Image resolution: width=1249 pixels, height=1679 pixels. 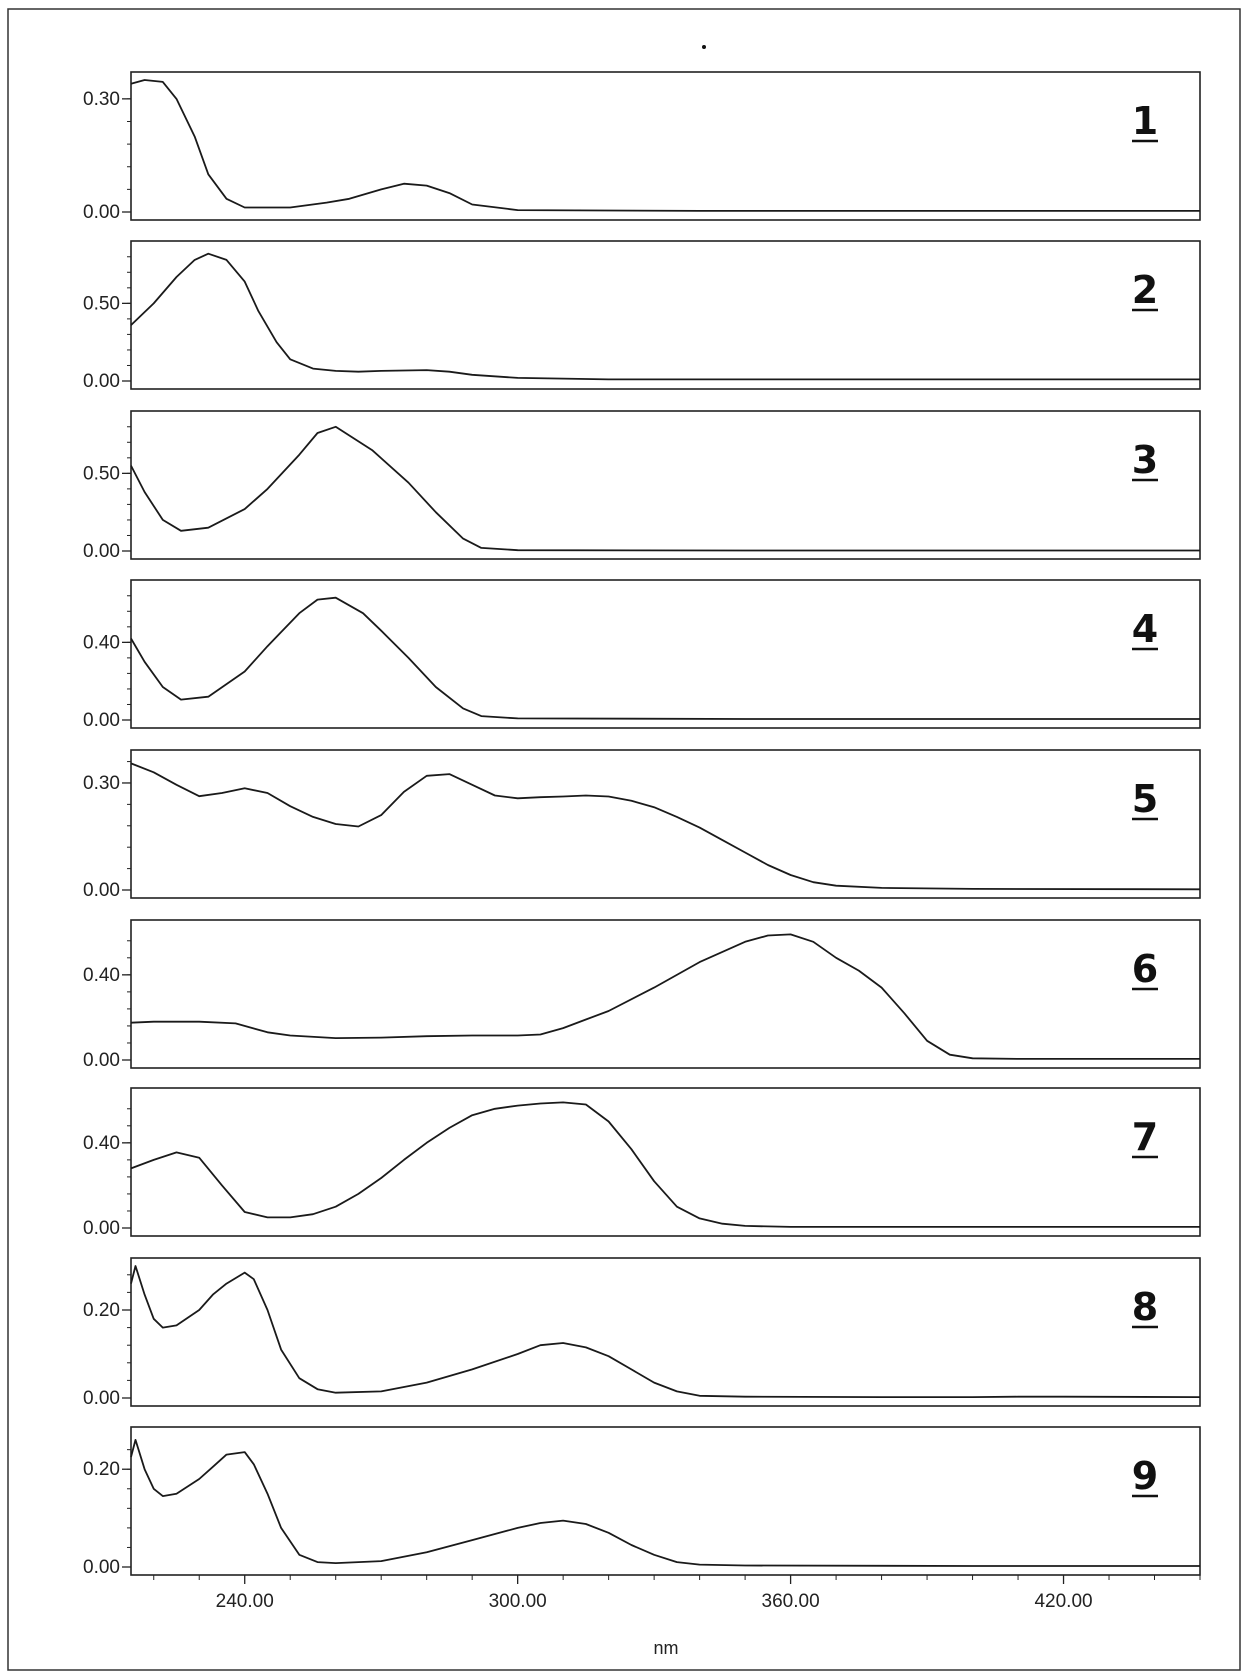 I want to click on x-tick-label: 240.00, so click(x=245, y=1601).